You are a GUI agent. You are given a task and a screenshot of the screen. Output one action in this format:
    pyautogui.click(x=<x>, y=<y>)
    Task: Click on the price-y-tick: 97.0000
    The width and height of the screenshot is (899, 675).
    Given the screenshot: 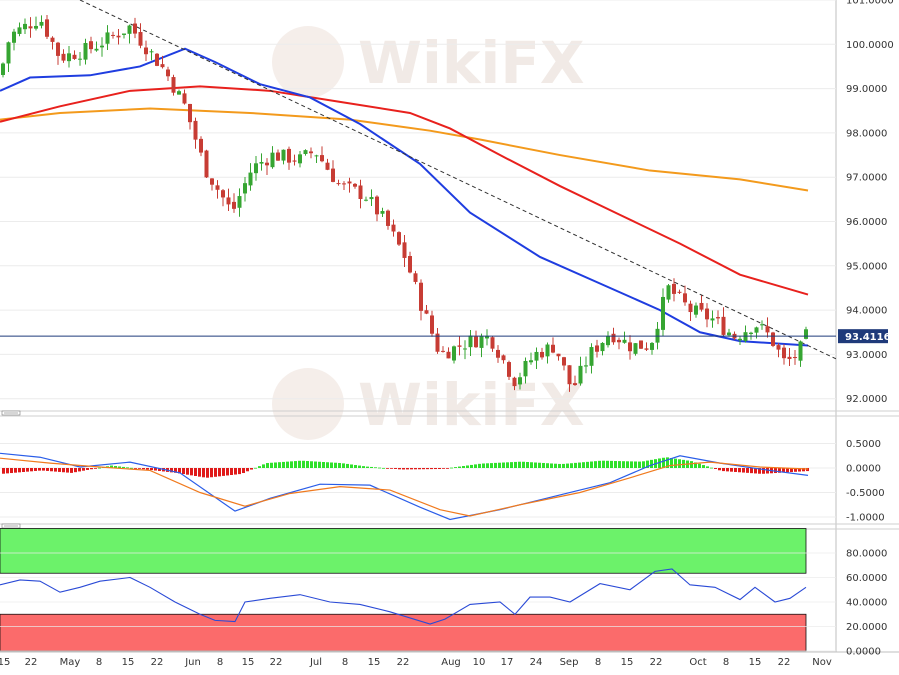 What is the action you would take?
    pyautogui.click(x=866, y=178)
    